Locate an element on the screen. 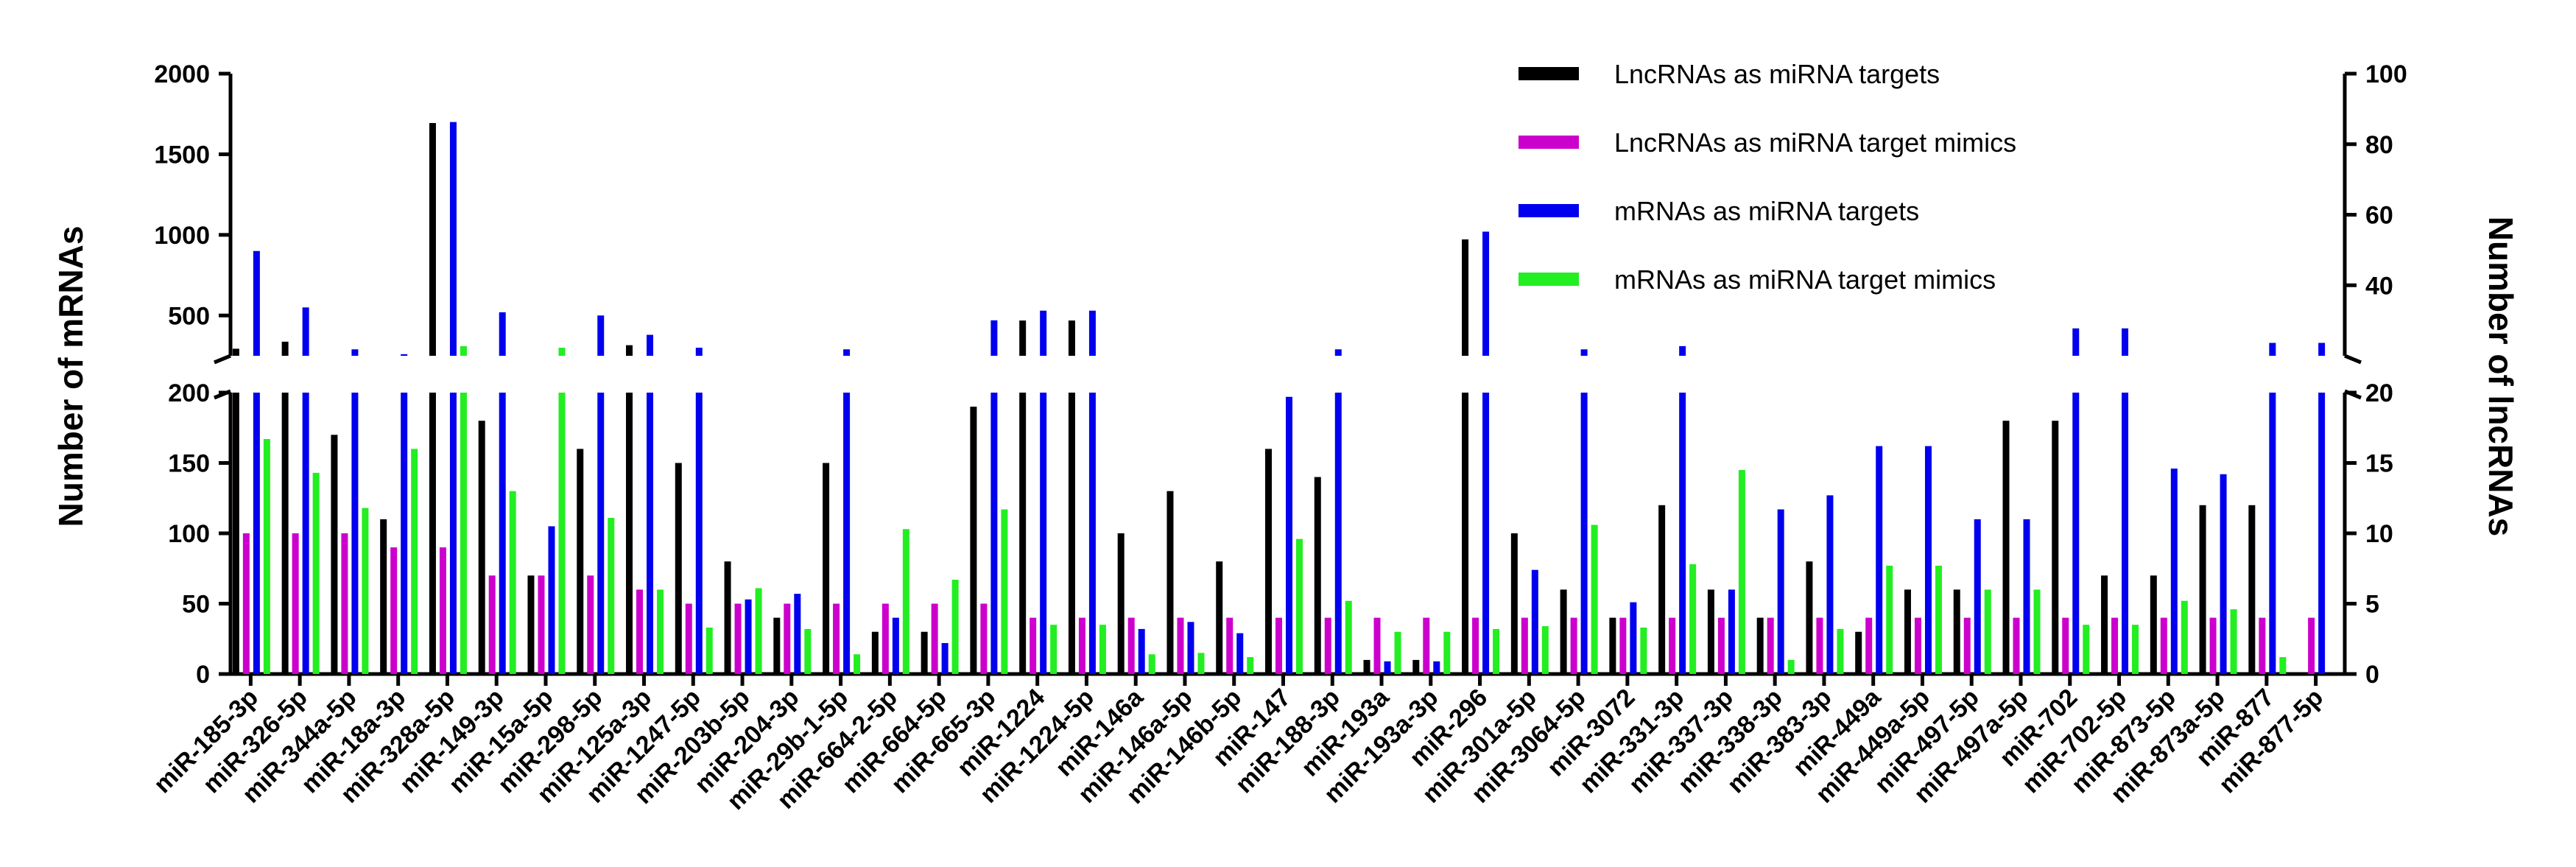 This screenshot has height=867, width=2576. right-tick-upper-label: 60 is located at coordinates (2379, 216).